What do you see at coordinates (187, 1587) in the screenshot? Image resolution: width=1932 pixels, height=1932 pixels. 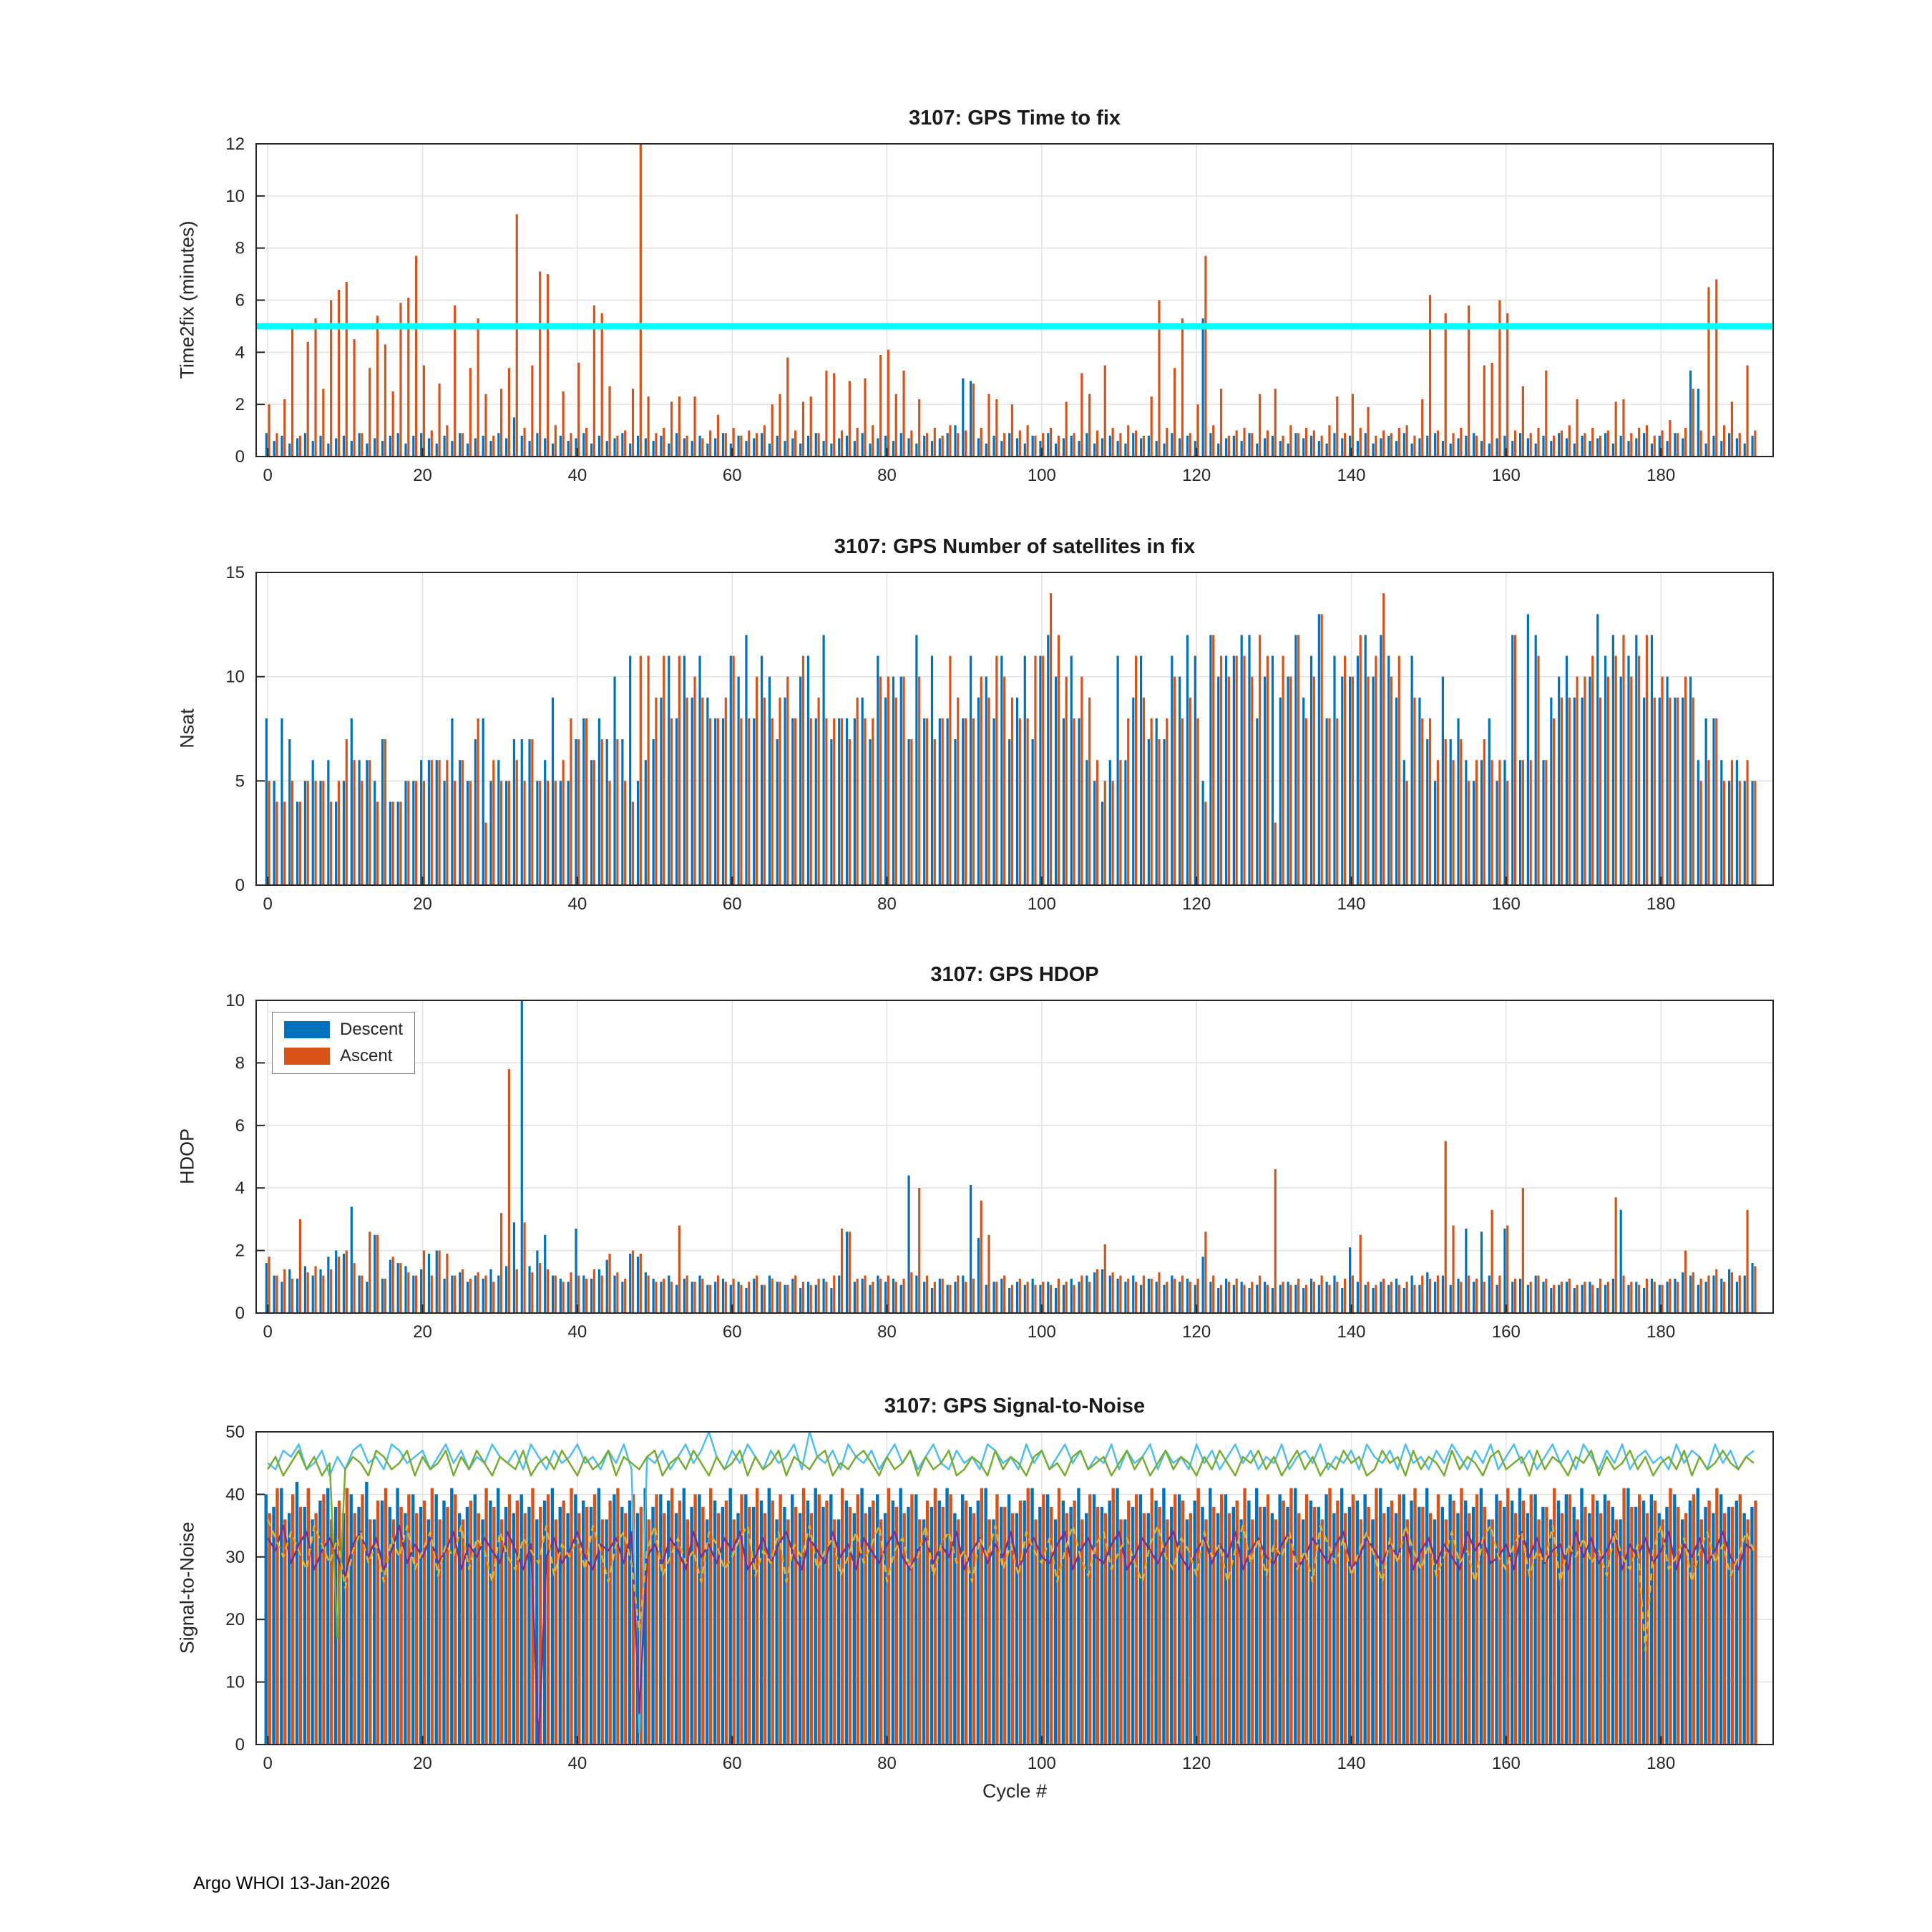 I see `ylabel-snr: Signal-to-Noise` at bounding box center [187, 1587].